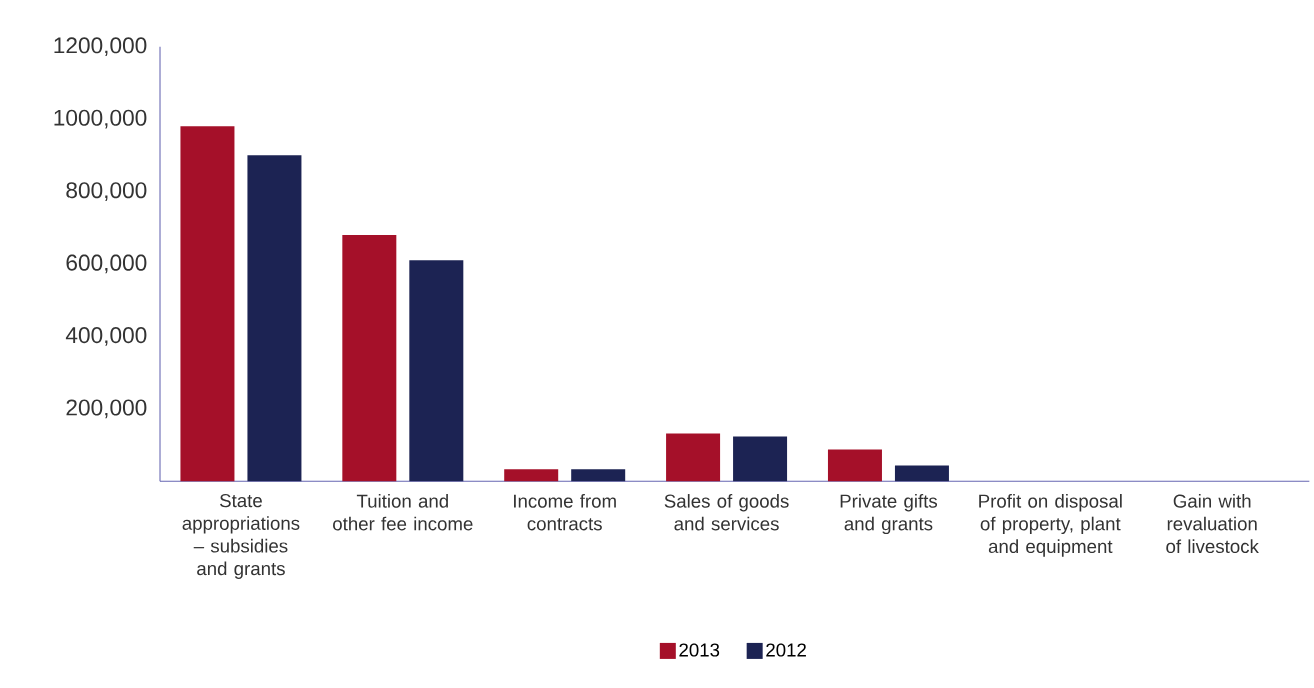  Describe the element at coordinates (100, 119) in the screenshot. I see `y-tick-label: 1000,000` at that location.